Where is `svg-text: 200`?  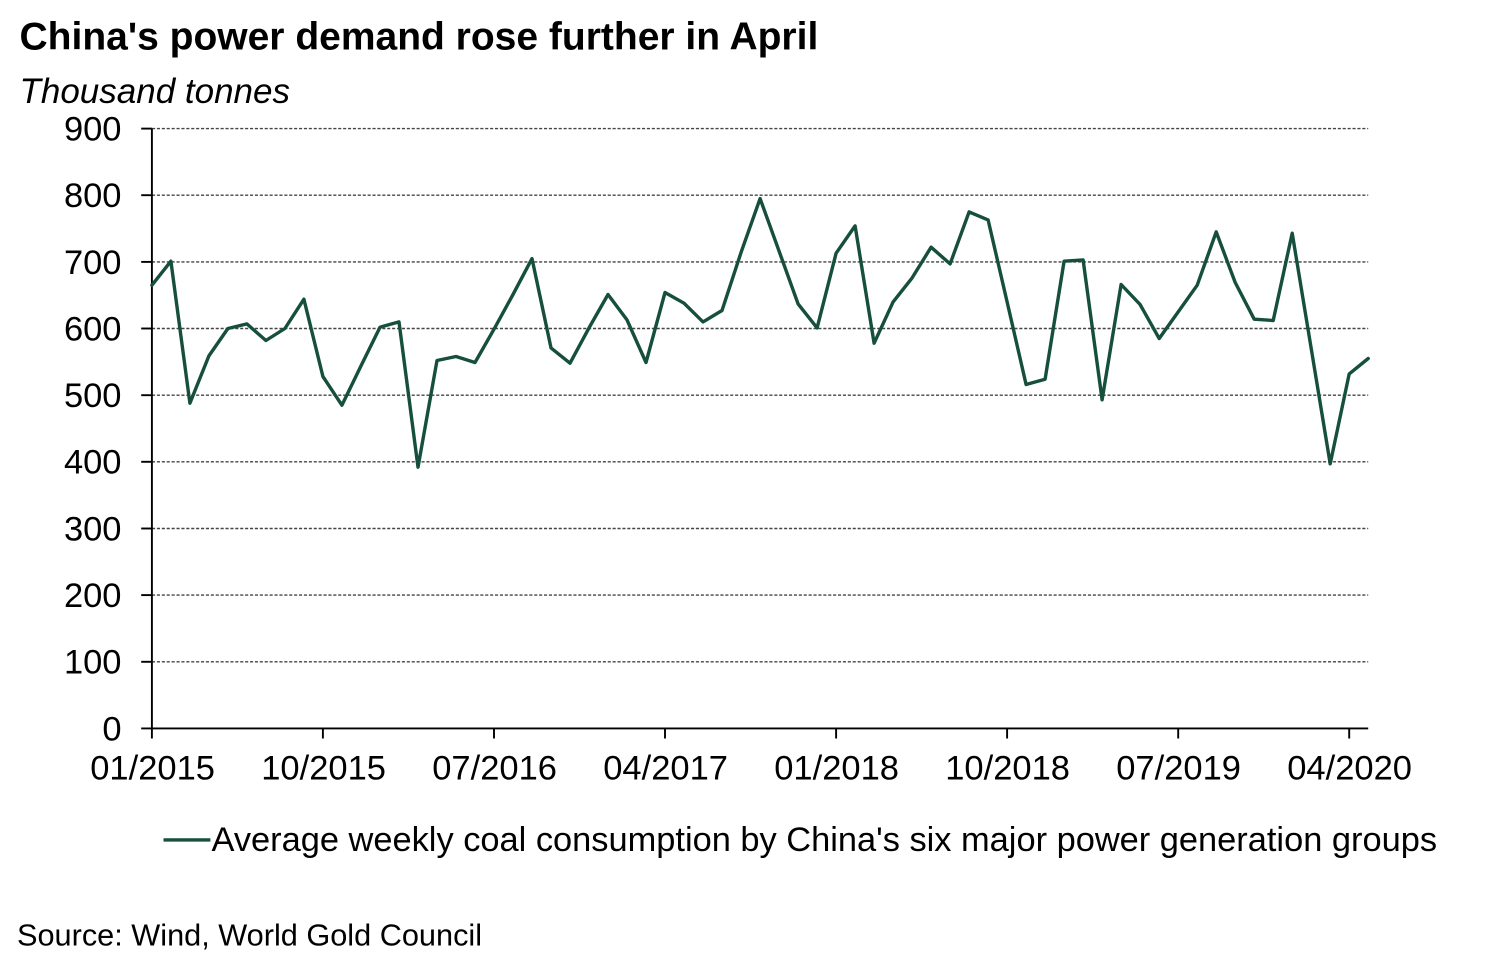 svg-text: 200 is located at coordinates (93, 596).